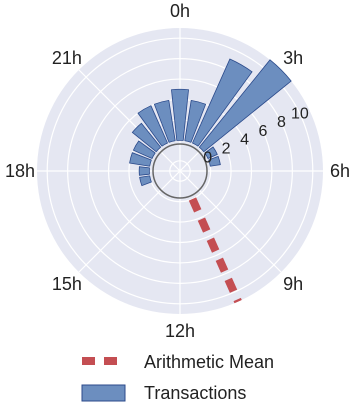 The height and width of the screenshot is (410, 358). Describe the element at coordinates (293, 58) in the screenshot. I see `hour-label-3h: 3h` at that location.